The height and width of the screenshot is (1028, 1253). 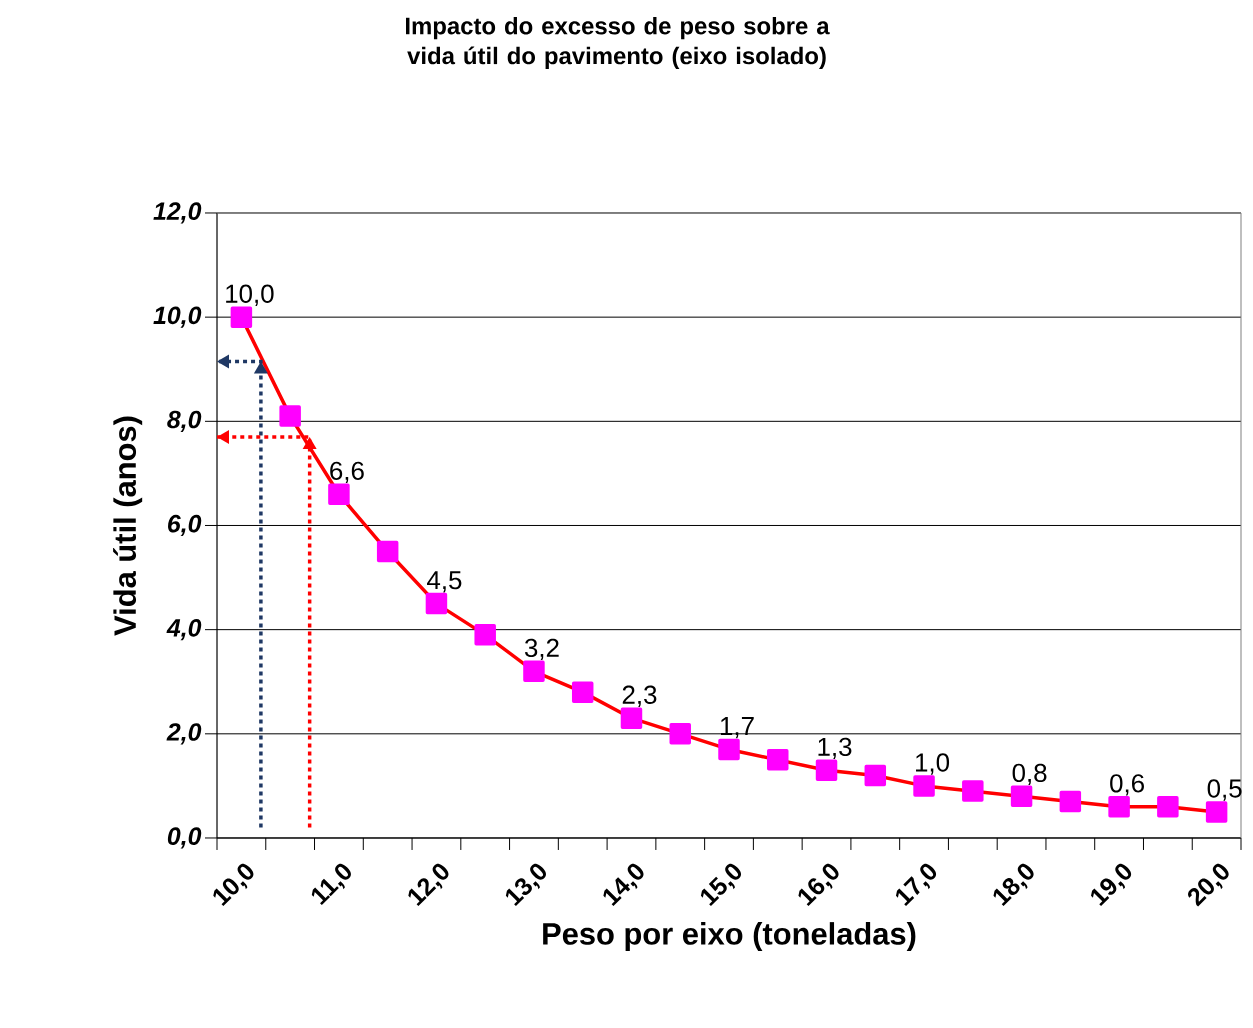 What do you see at coordinates (1127, 785) in the screenshot?
I see `data-label: 0,6` at bounding box center [1127, 785].